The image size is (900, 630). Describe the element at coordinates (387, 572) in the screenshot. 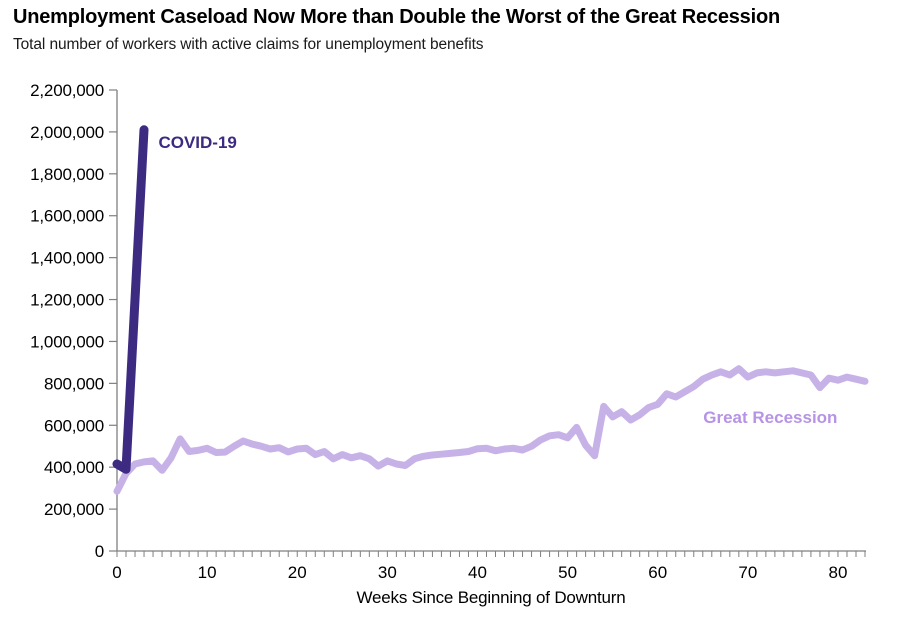

I see `x-axis-tick-label: 30` at that location.